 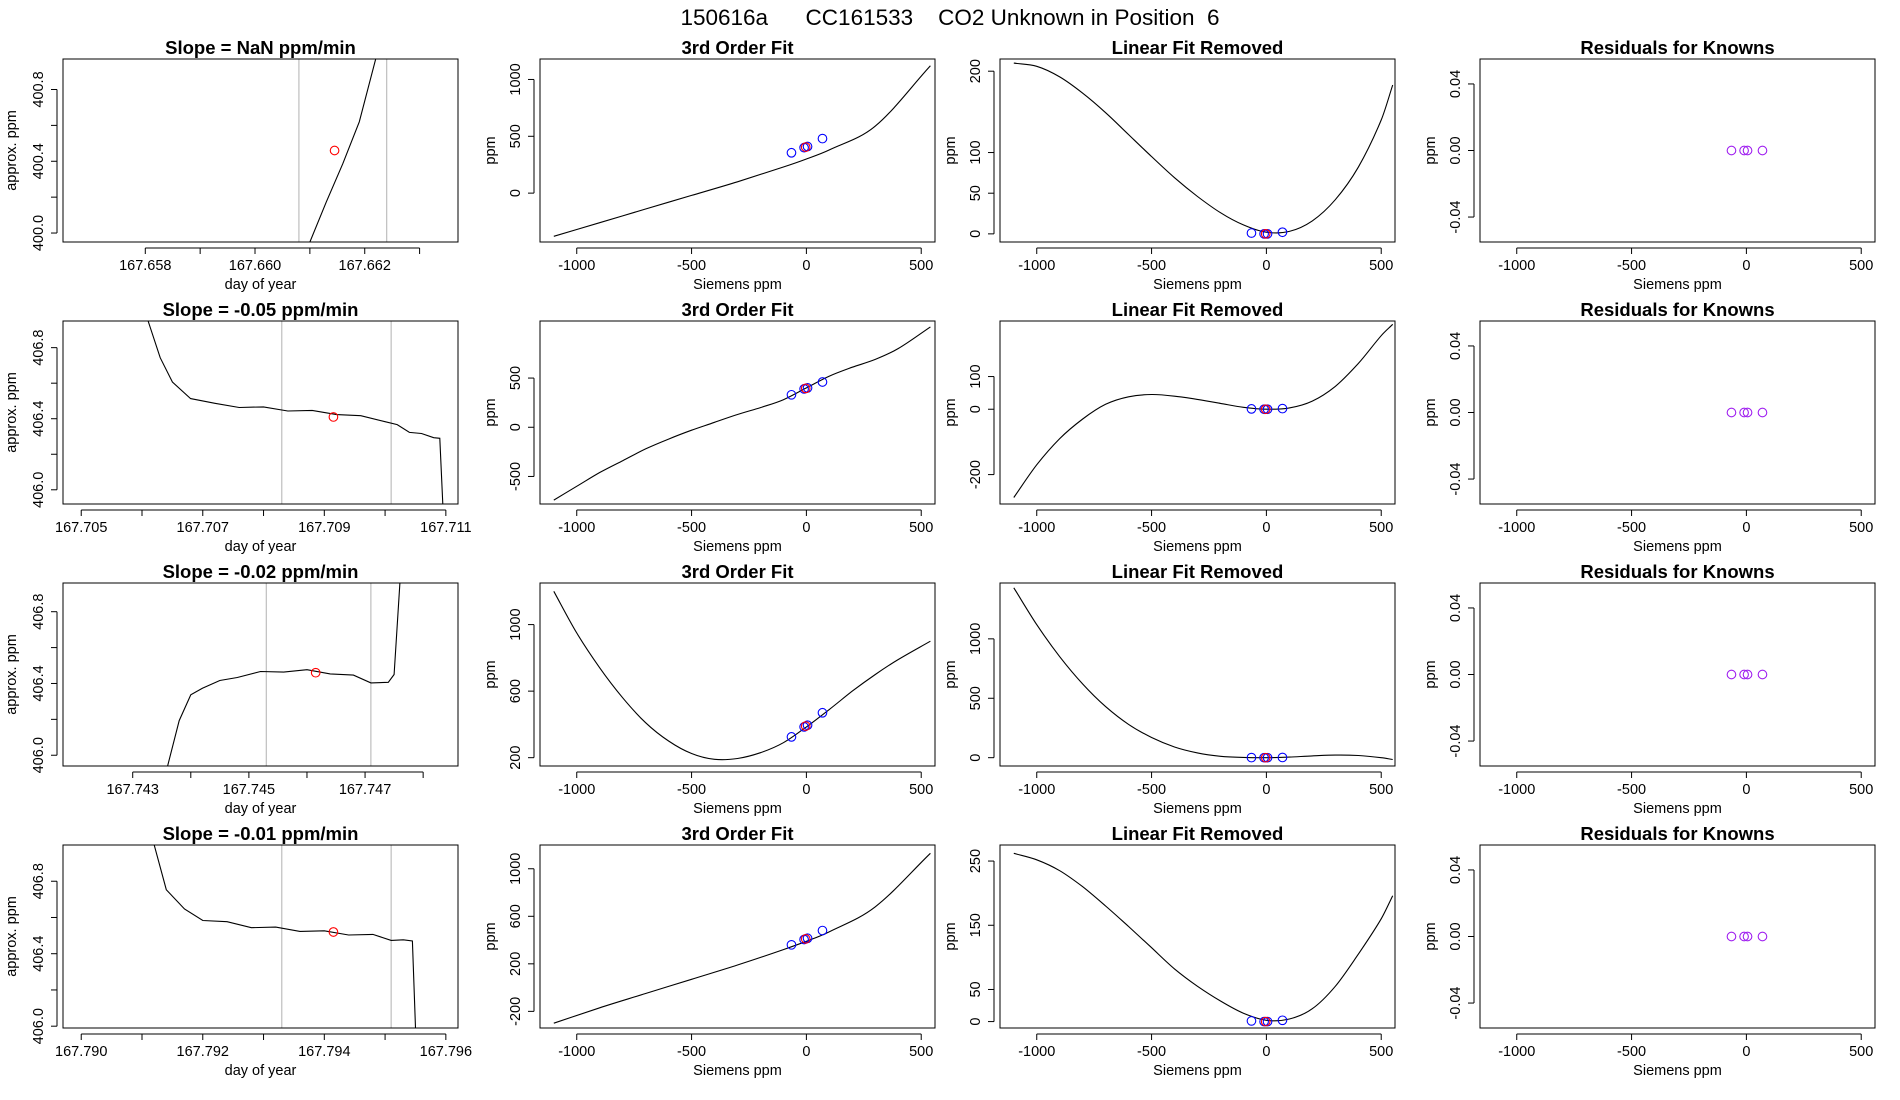 I want to click on chart-5-y-tick-label-1: 406.0, so click(x=39, y=490).